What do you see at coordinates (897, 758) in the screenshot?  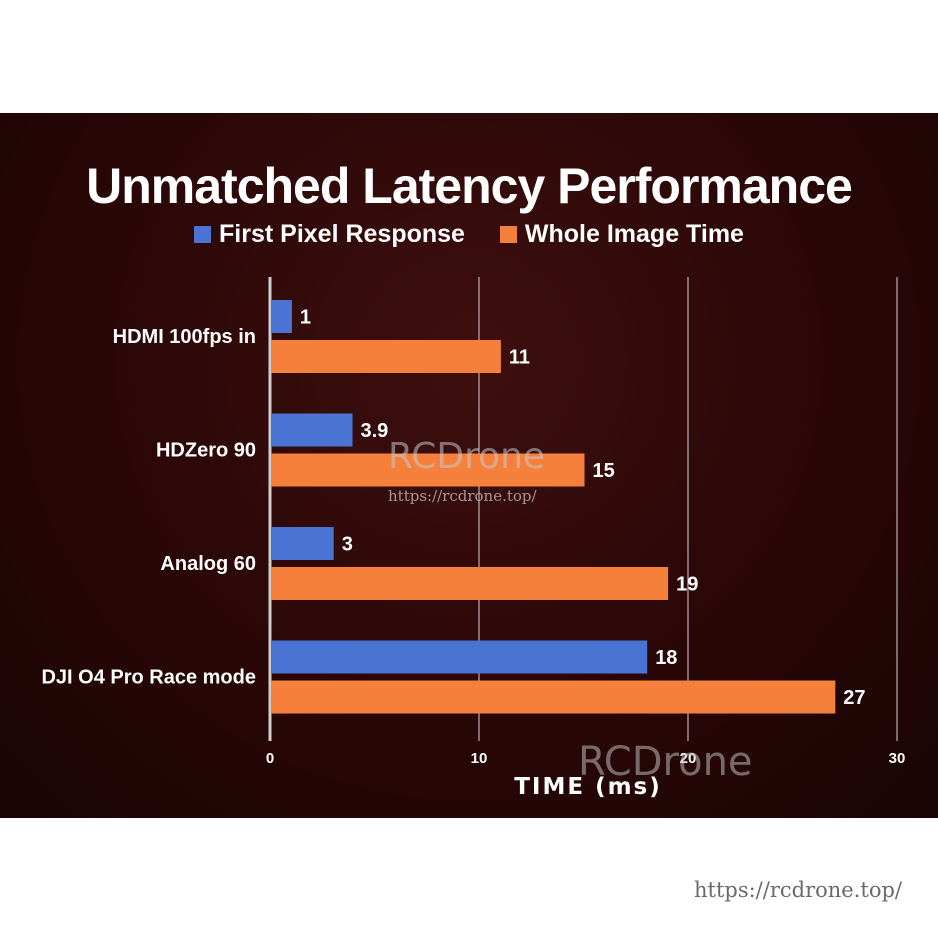 I see `x-tick-label-30: 30` at bounding box center [897, 758].